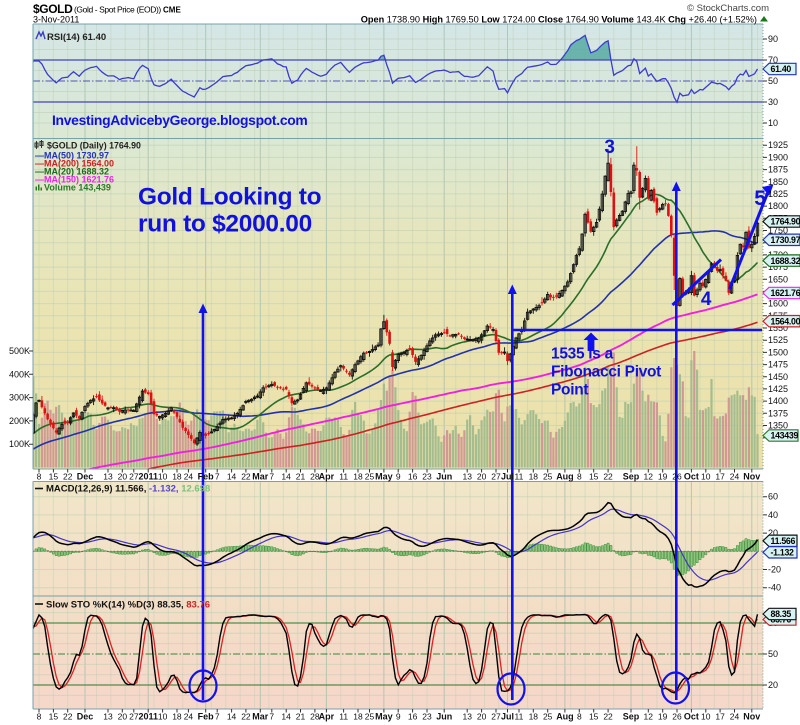 This screenshot has height=725, width=800. I want to click on svg-text: 26, so click(677, 477).